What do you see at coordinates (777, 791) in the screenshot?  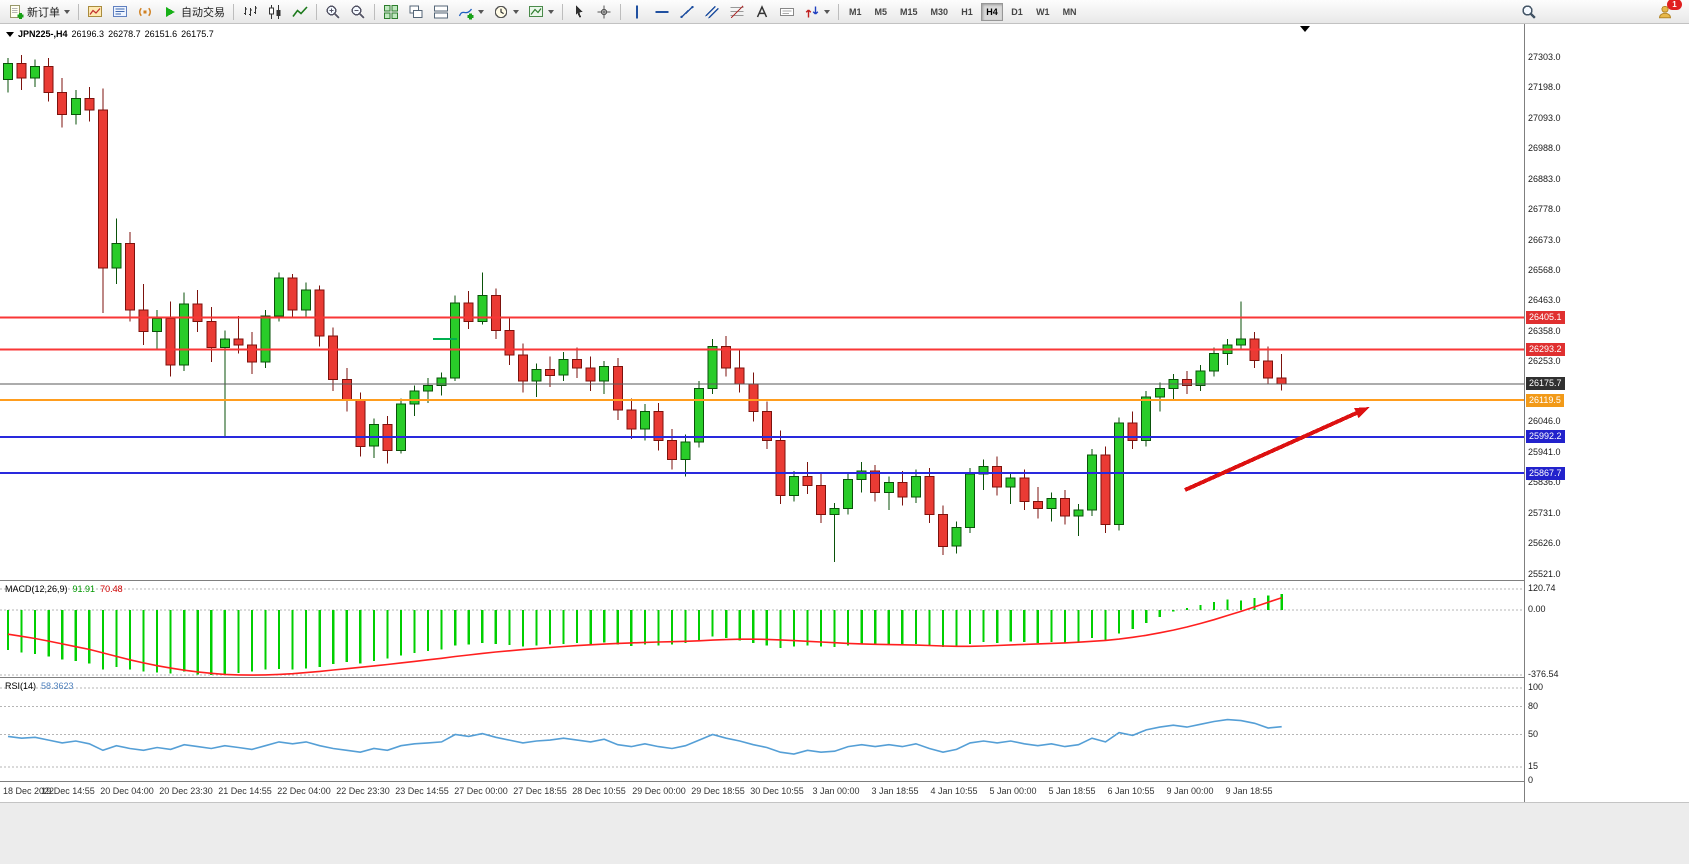 I see `time-axis-label: 30 Dec 10:55` at bounding box center [777, 791].